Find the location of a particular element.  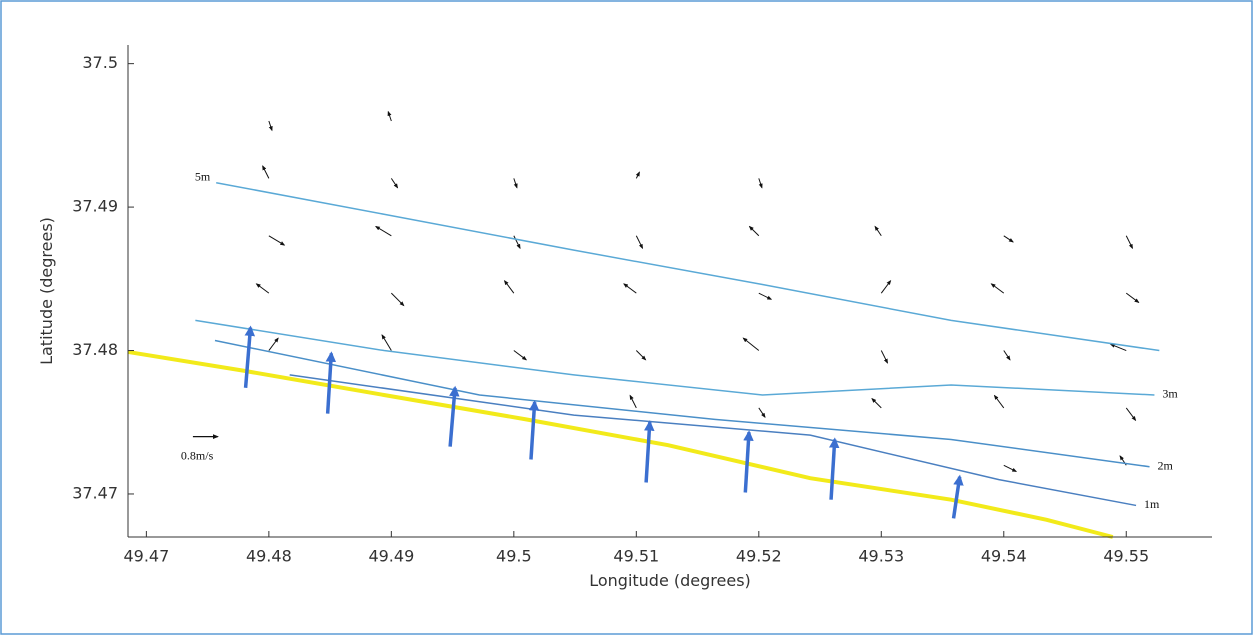

x-axis-label: Longitude (degrees) is located at coordinates (670, 580).